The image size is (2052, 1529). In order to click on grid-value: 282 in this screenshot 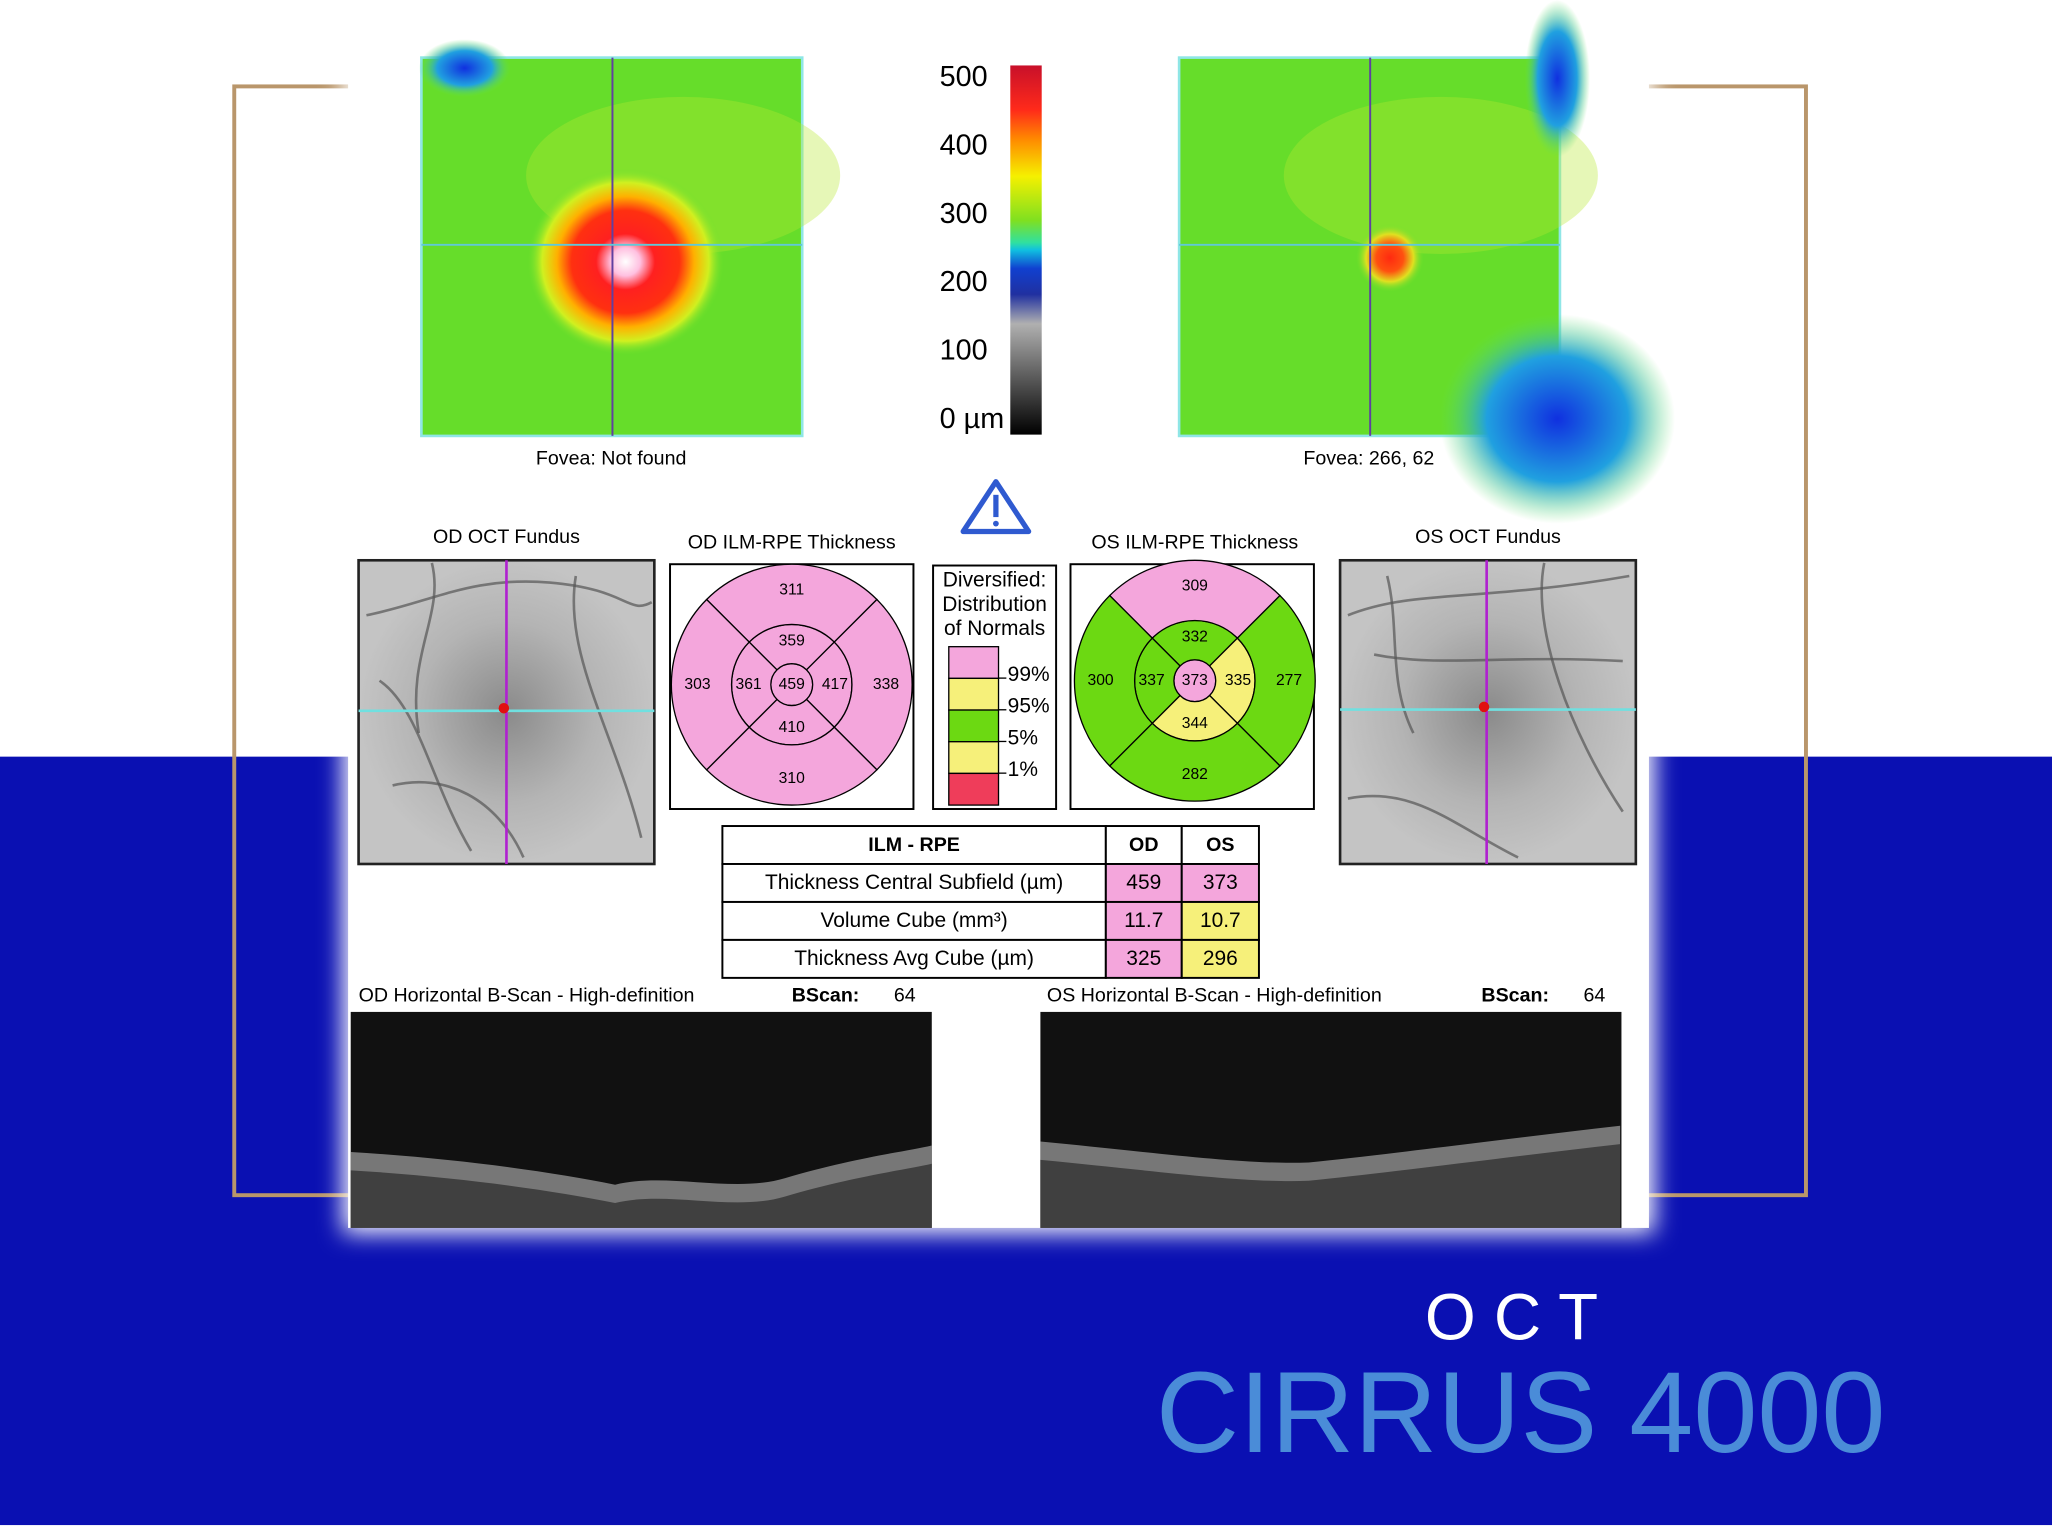, I will do `click(1195, 774)`.